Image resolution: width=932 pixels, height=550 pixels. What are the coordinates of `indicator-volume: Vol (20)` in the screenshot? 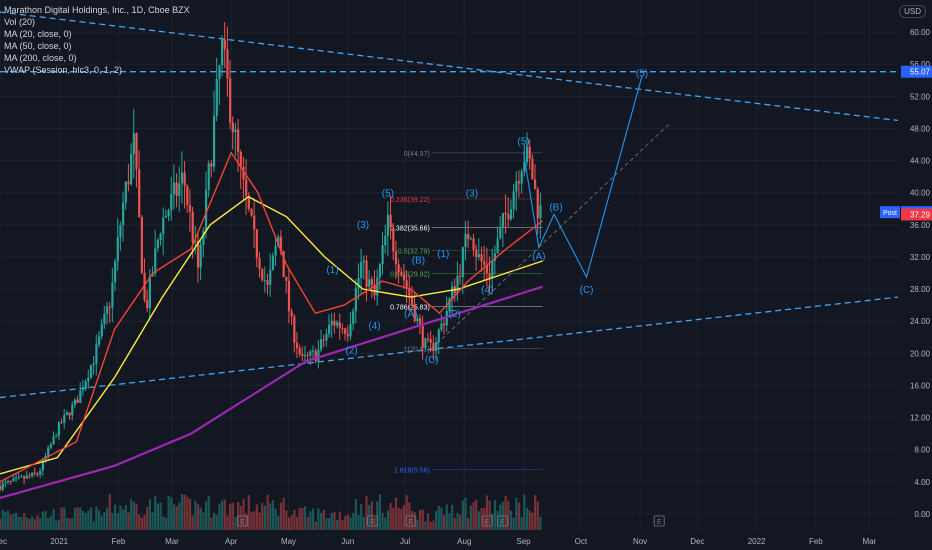 It's located at (20, 22).